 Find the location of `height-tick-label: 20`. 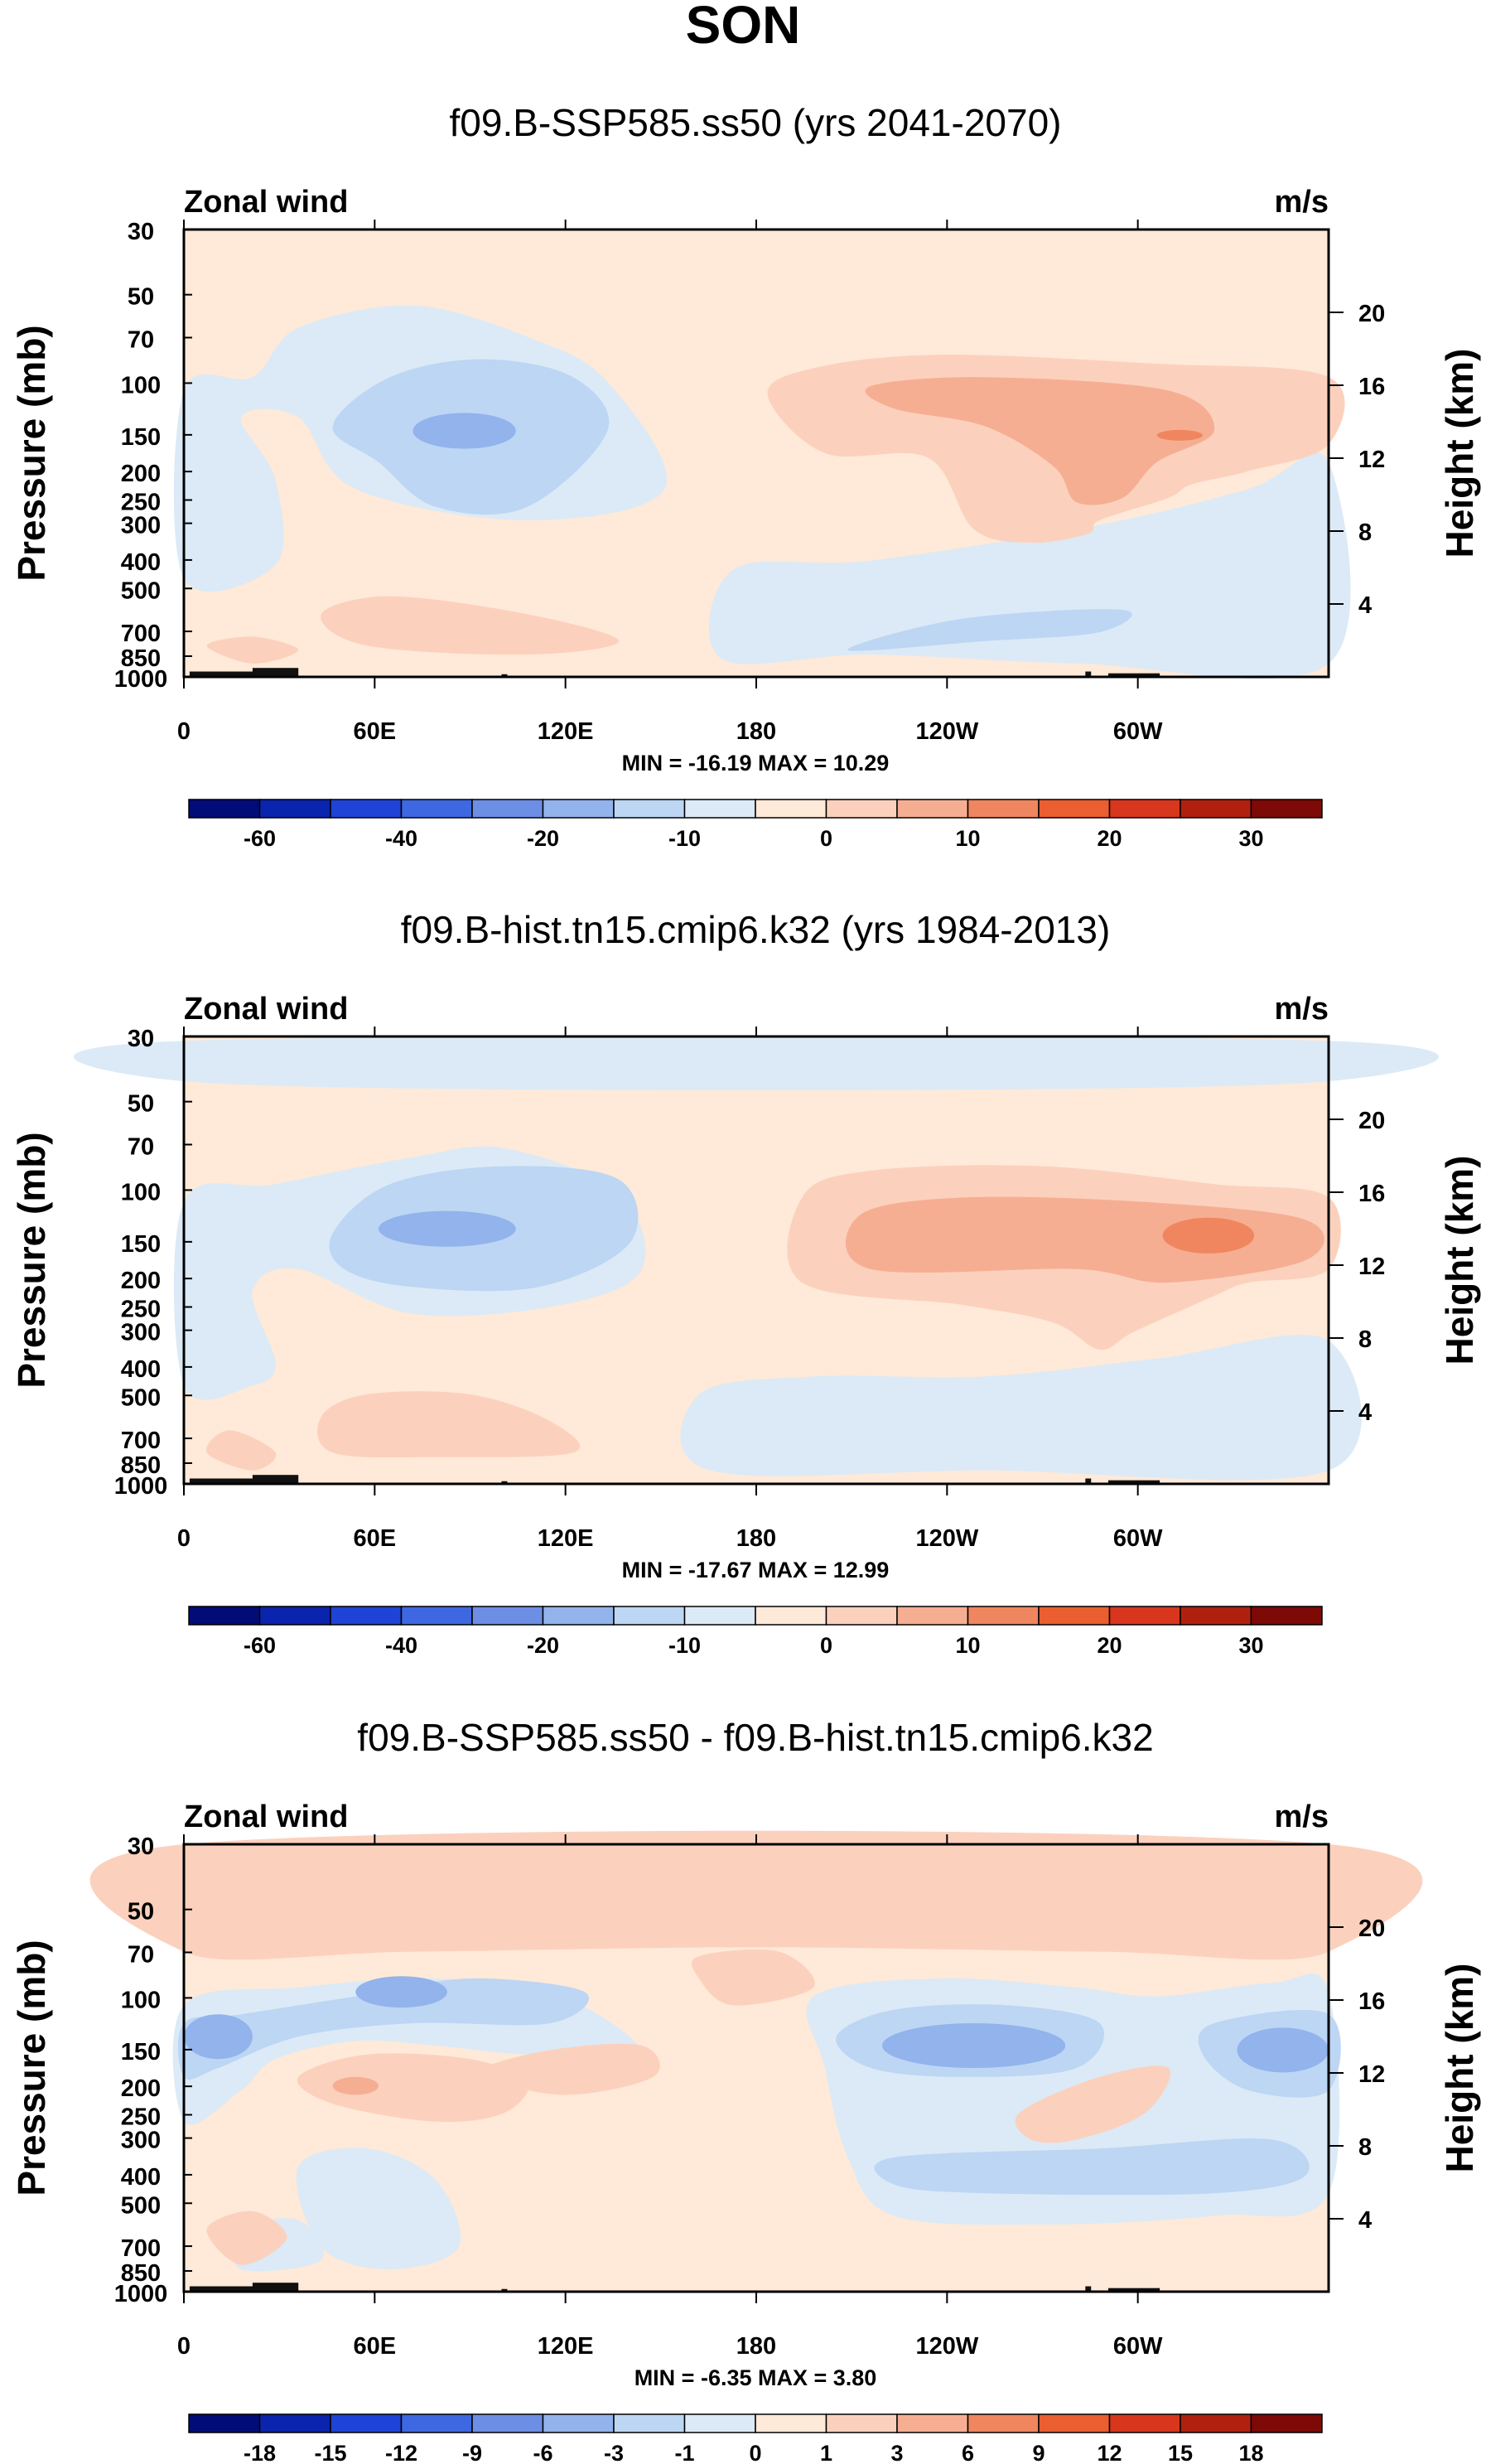

height-tick-label: 20 is located at coordinates (1371, 314).